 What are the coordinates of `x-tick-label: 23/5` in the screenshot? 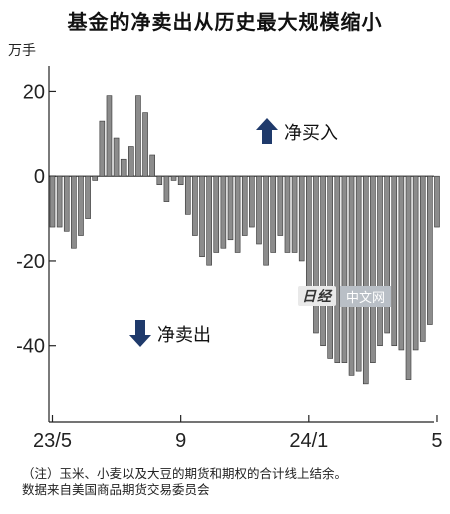 It's located at (52, 441).